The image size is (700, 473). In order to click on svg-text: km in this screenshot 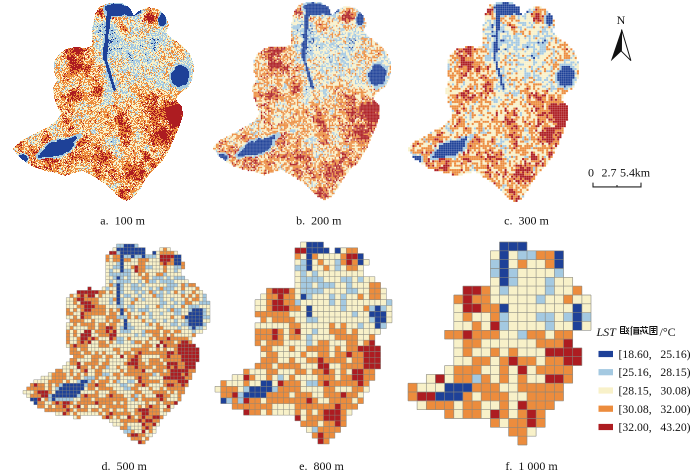, I will do `click(643, 172)`.